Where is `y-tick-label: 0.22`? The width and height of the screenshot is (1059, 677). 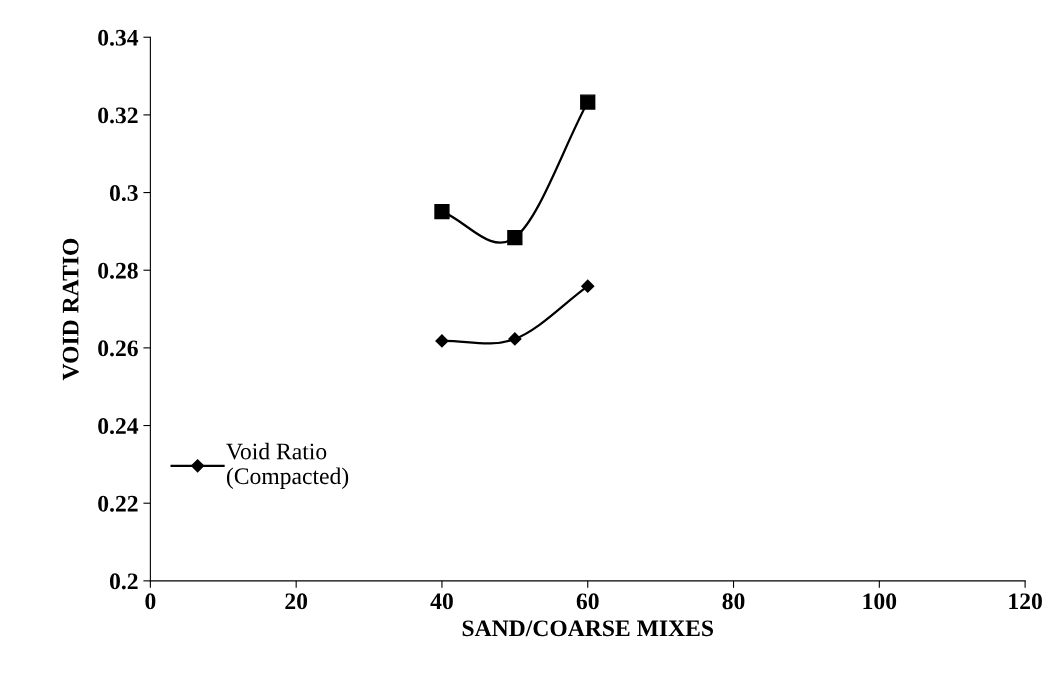 y-tick-label: 0.22 is located at coordinates (118, 503).